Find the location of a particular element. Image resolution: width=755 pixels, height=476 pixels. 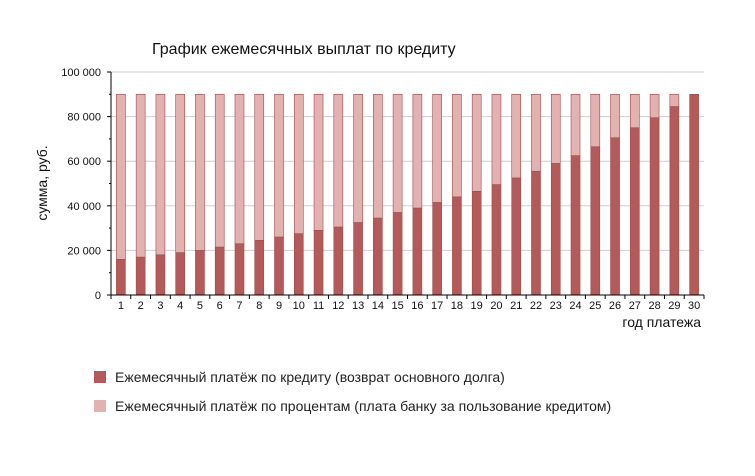

x-tick-label: 5 is located at coordinates (200, 306).